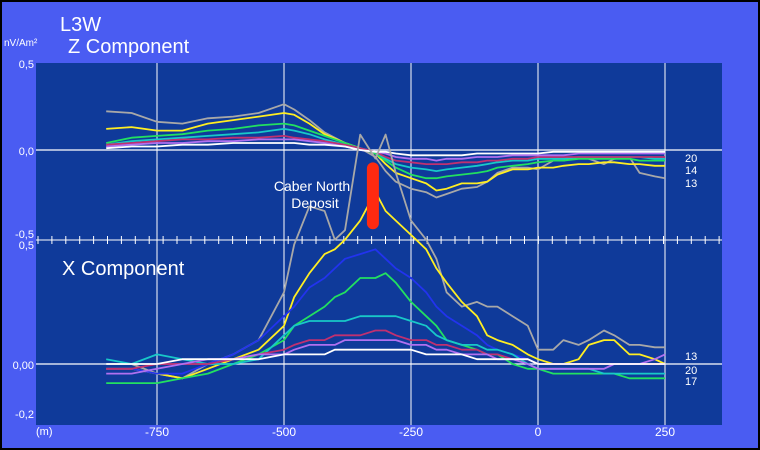 The width and height of the screenshot is (760, 450). Describe the element at coordinates (691, 382) in the screenshot. I see `series-end-label: 17` at that location.